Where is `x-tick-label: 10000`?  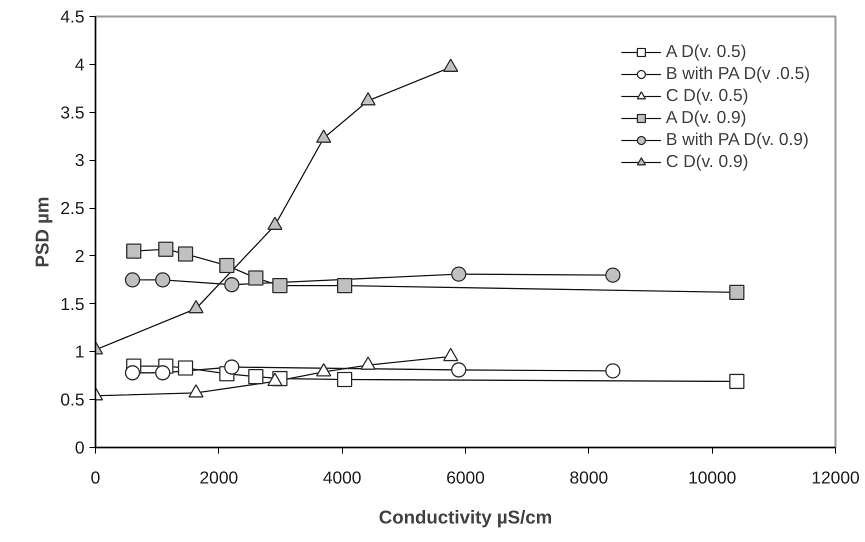 x-tick-label: 10000 is located at coordinates (712, 478).